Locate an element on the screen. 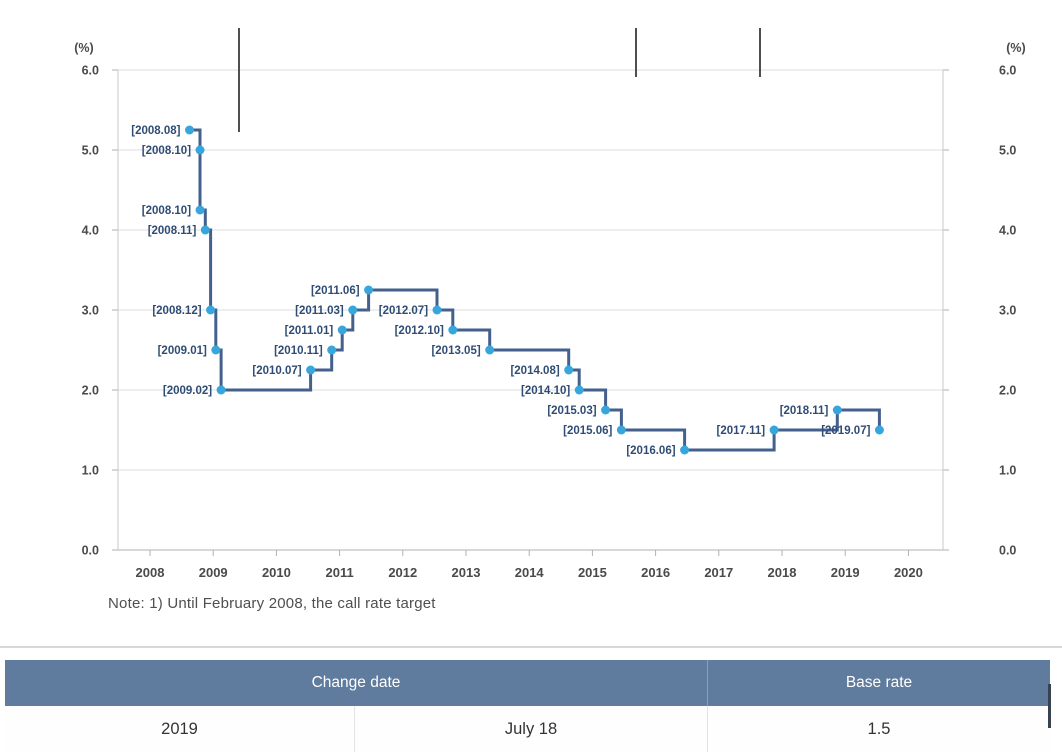 The height and width of the screenshot is (752, 1062). y-axis-label-left: 6.0 is located at coordinates (90, 71).